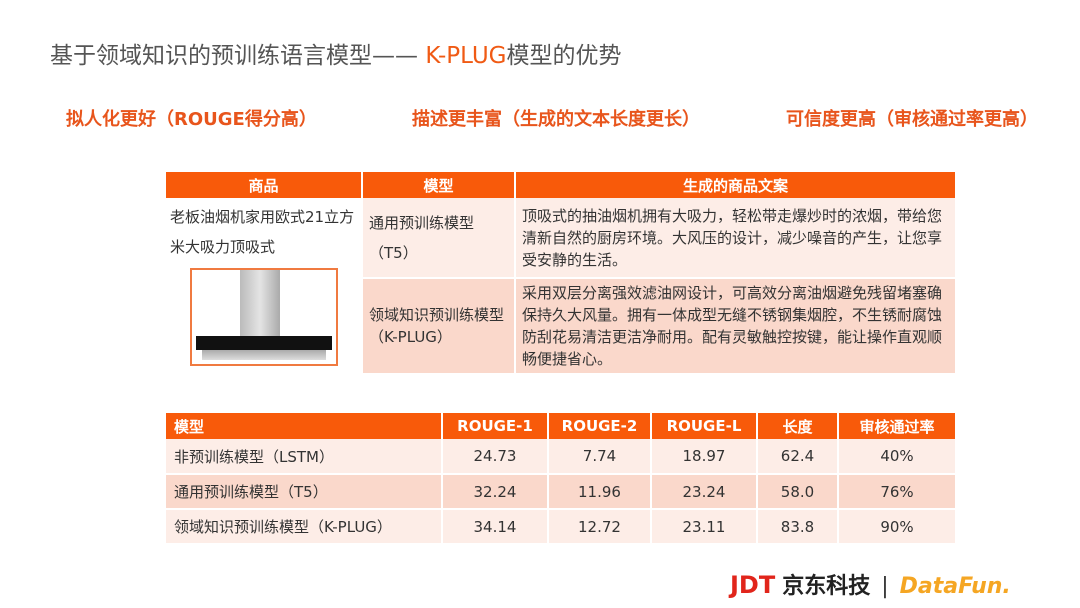  I want to click on cell: 40%, so click(897, 457).